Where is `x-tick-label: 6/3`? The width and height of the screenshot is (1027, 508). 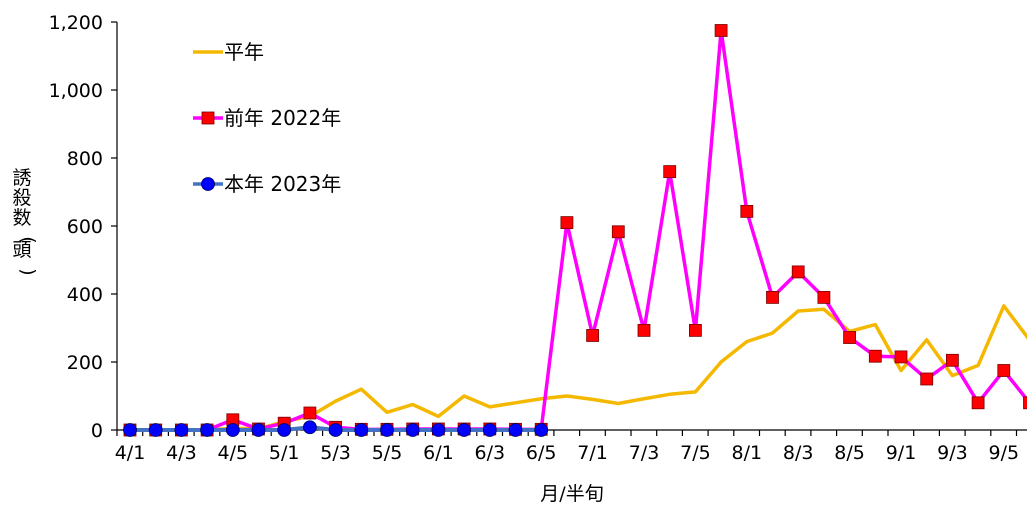
x-tick-label: 6/3 is located at coordinates (490, 453).